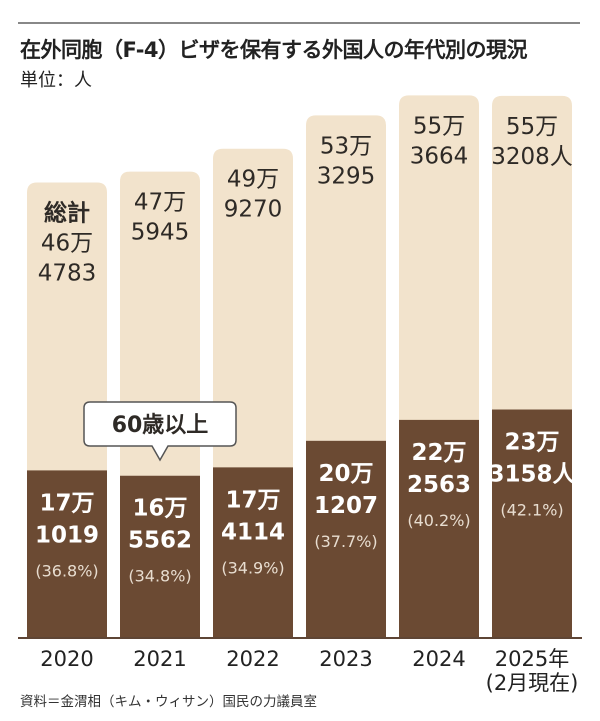 The width and height of the screenshot is (600, 721). What do you see at coordinates (253, 180) in the screenshot?
I see `total-label-2: 49万` at bounding box center [253, 180].